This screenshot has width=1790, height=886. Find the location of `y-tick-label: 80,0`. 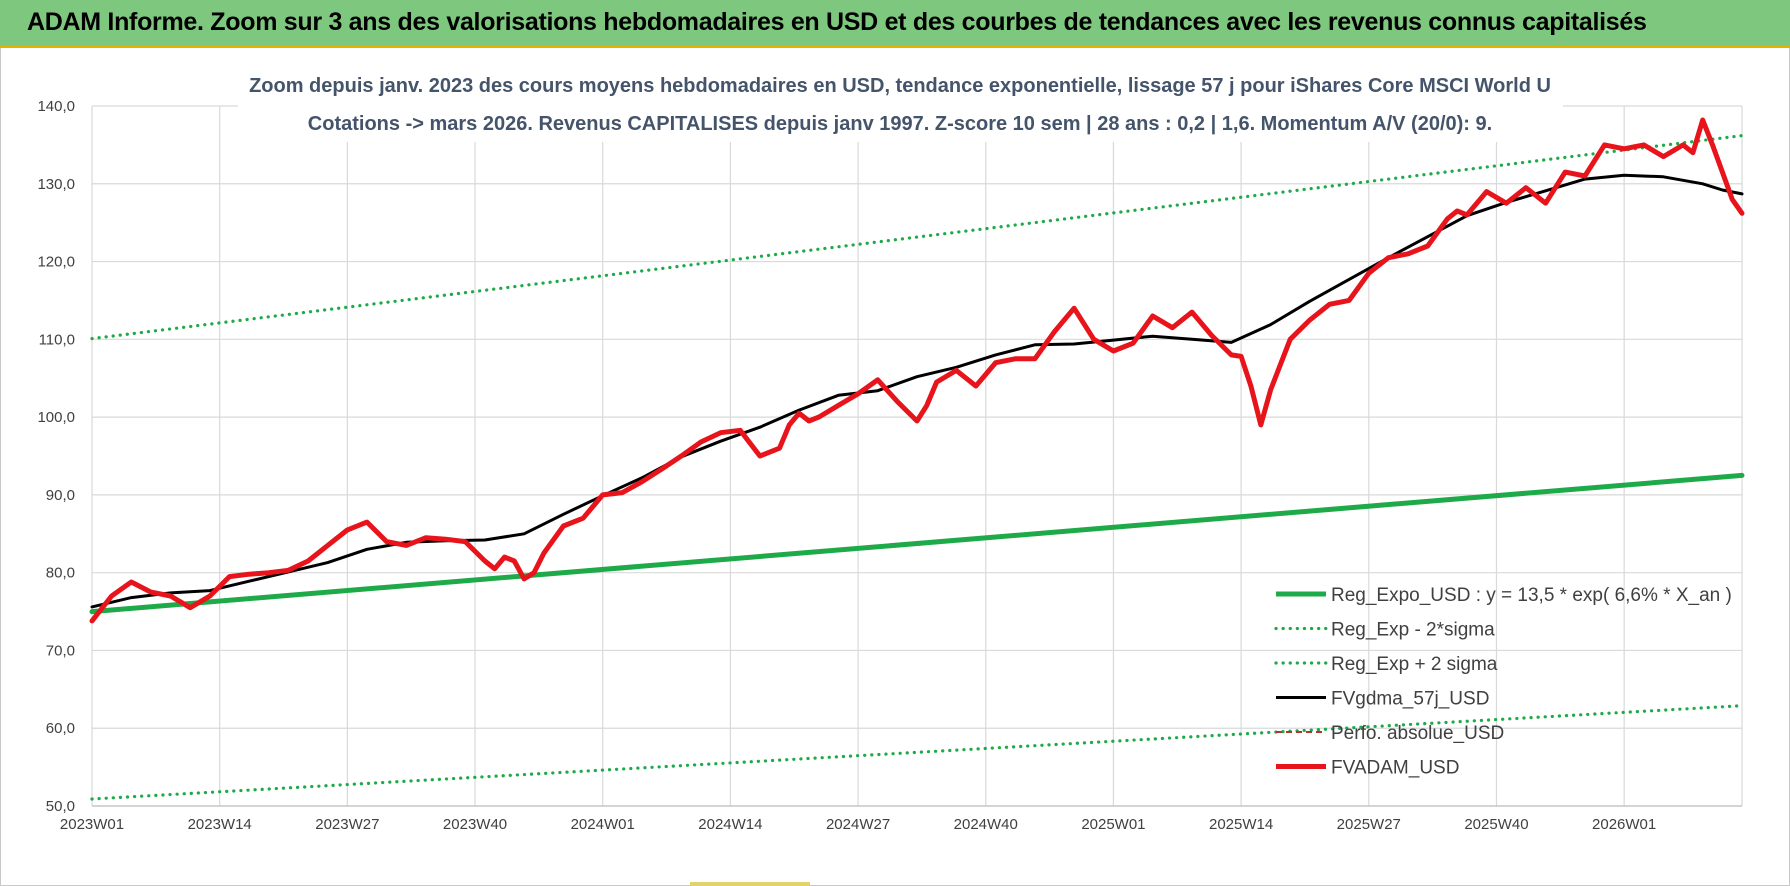

y-tick-label: 80,0 is located at coordinates (60, 573).